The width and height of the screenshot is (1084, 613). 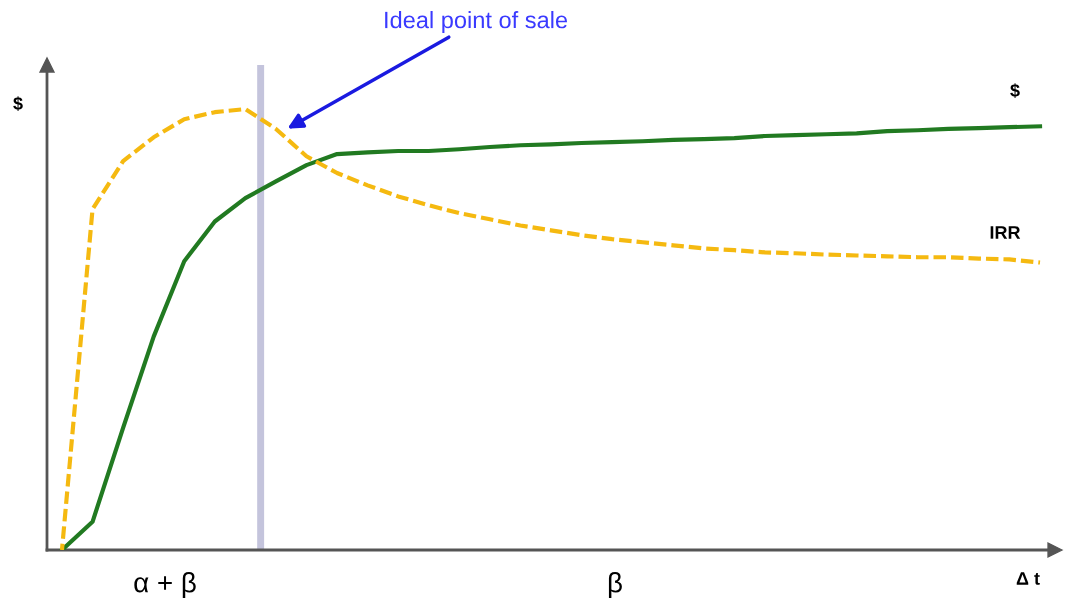 I want to click on text: Ideal point of sale, so click(x=476, y=22).